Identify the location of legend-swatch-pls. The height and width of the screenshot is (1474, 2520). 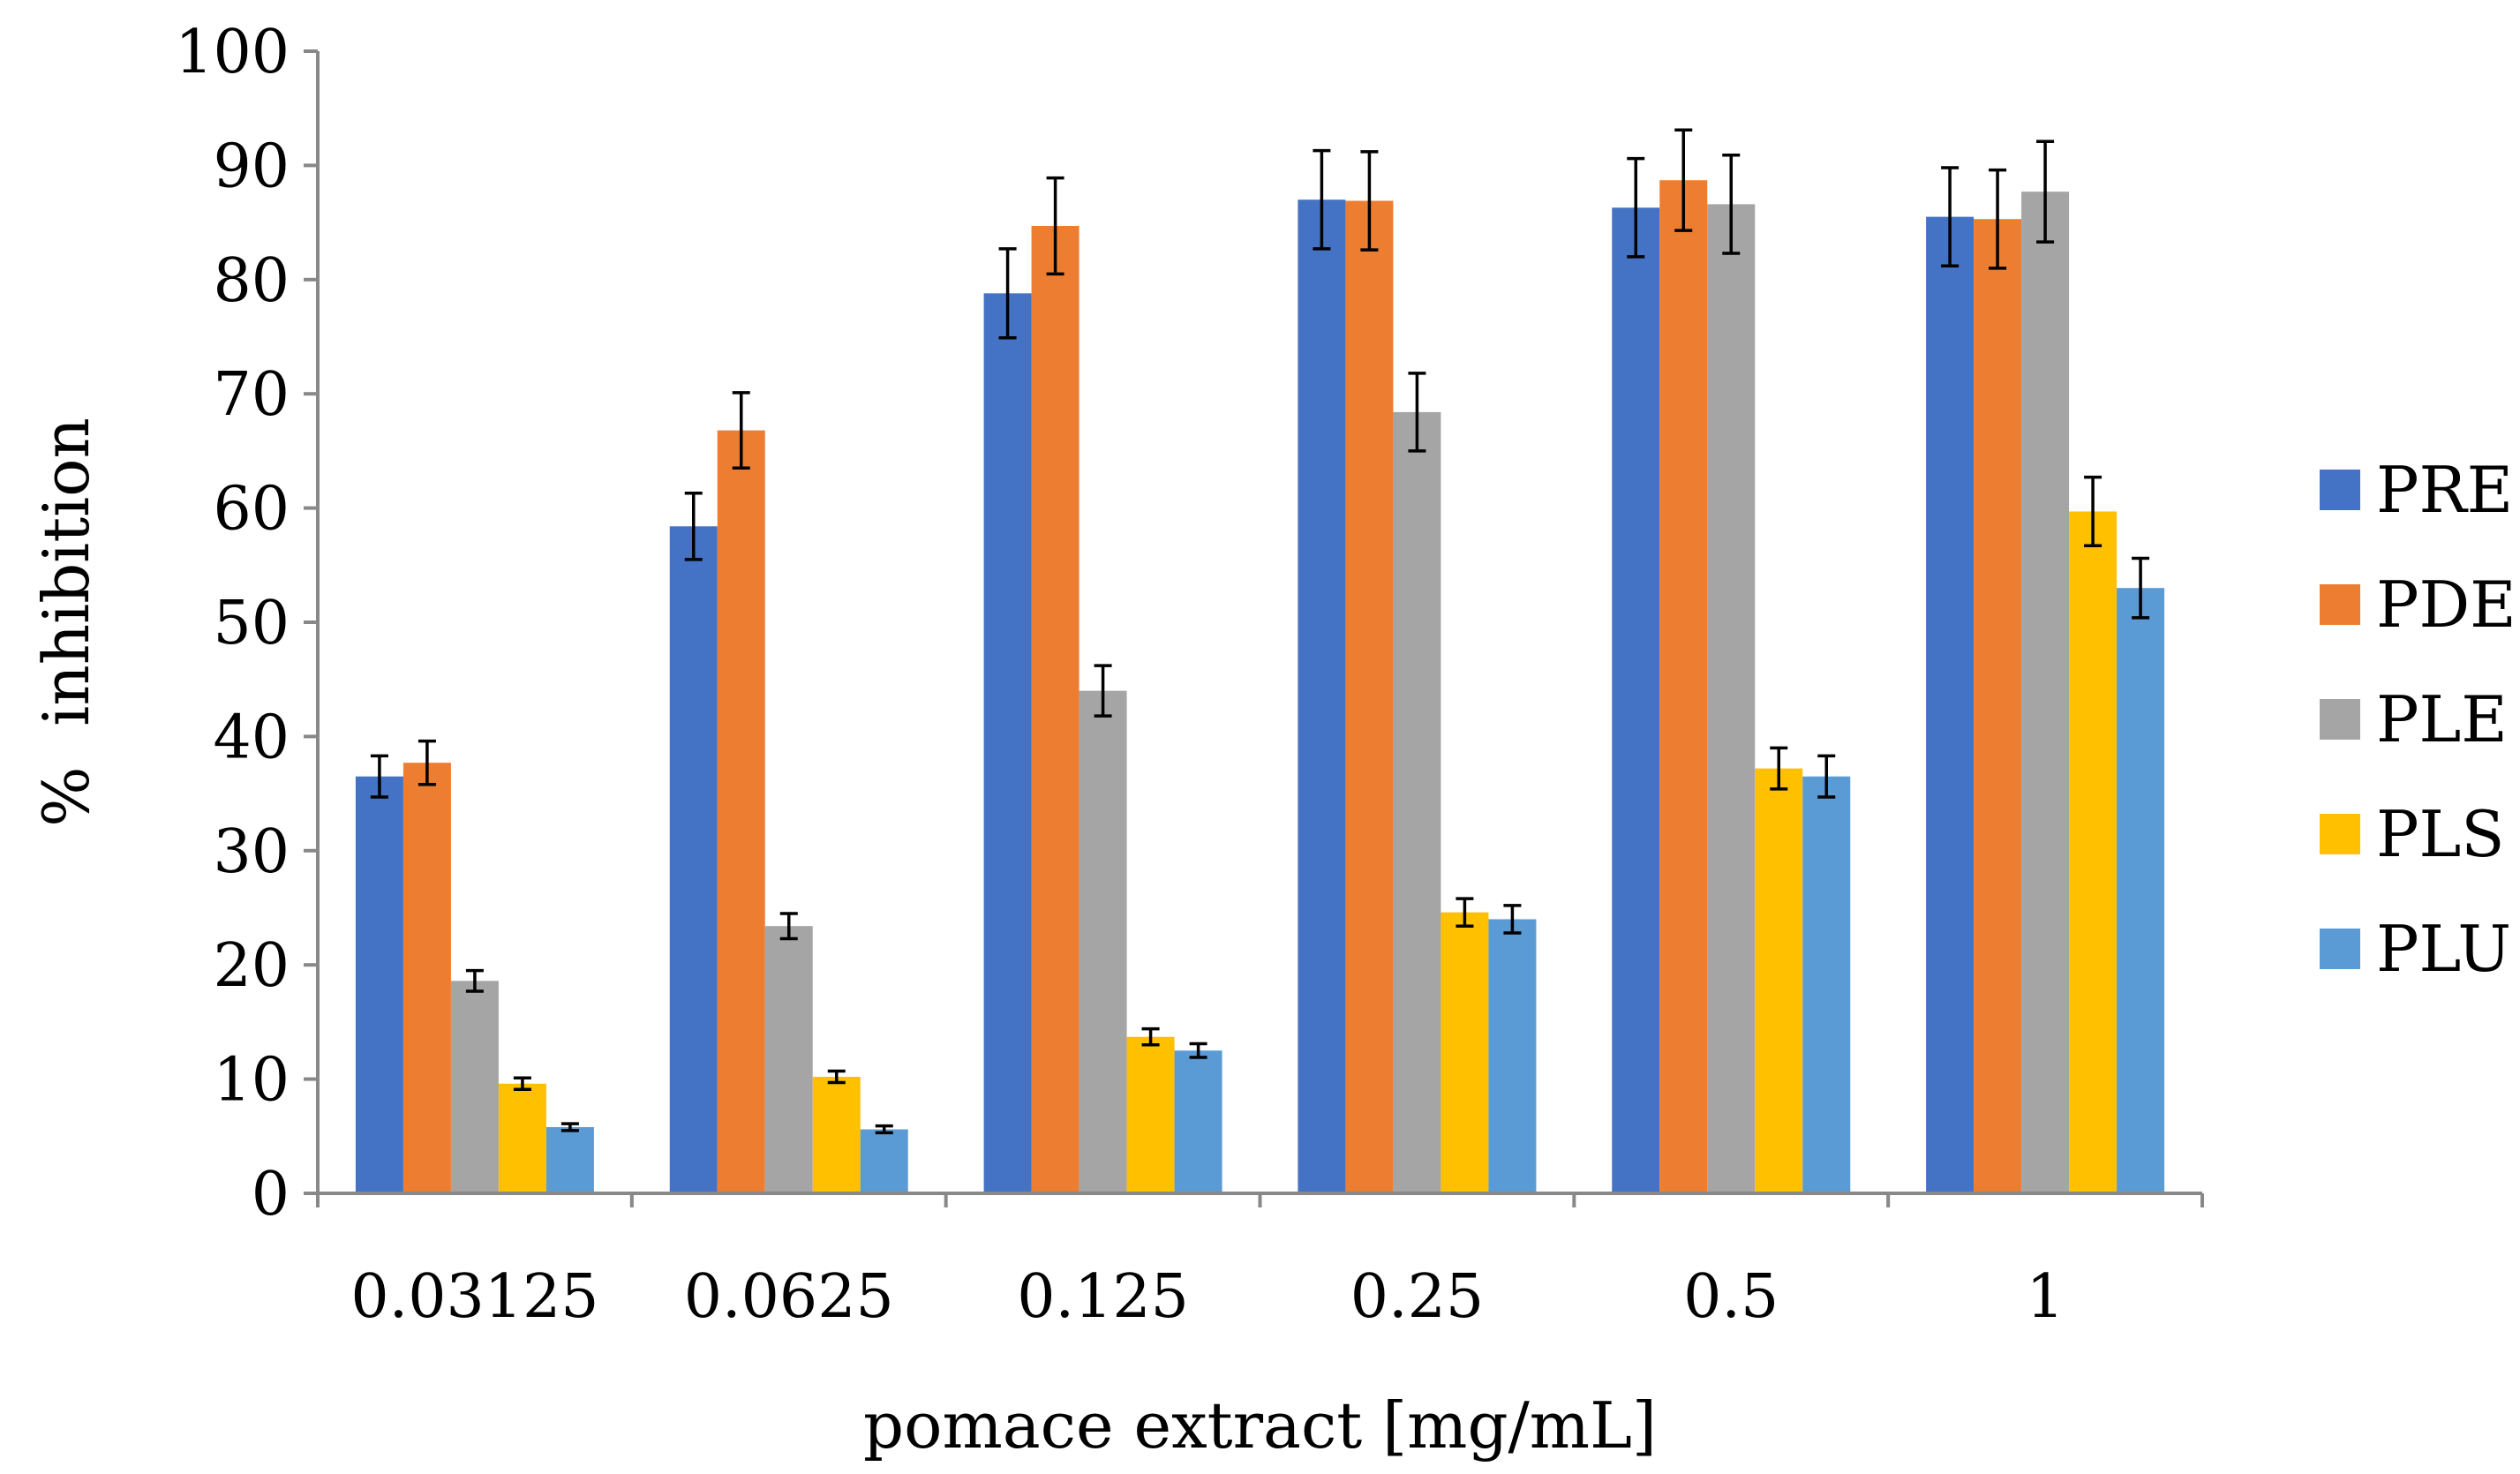
(2340, 834).